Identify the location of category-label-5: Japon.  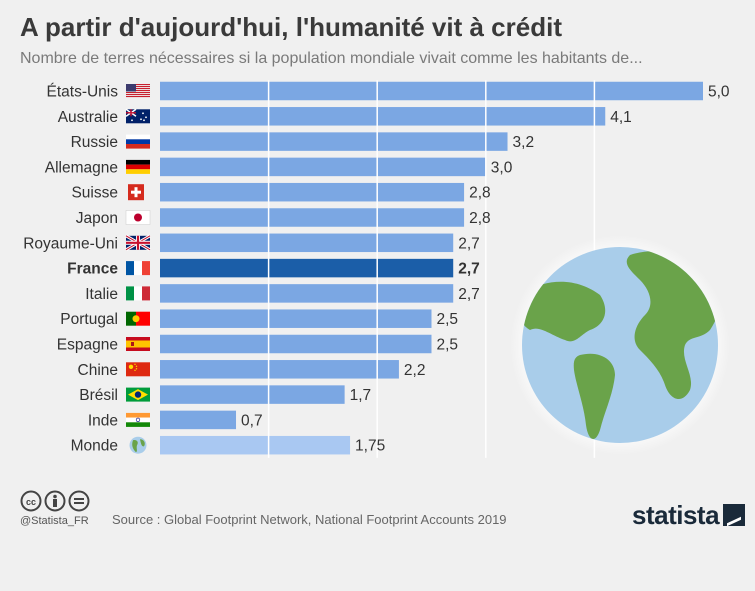
(97, 218).